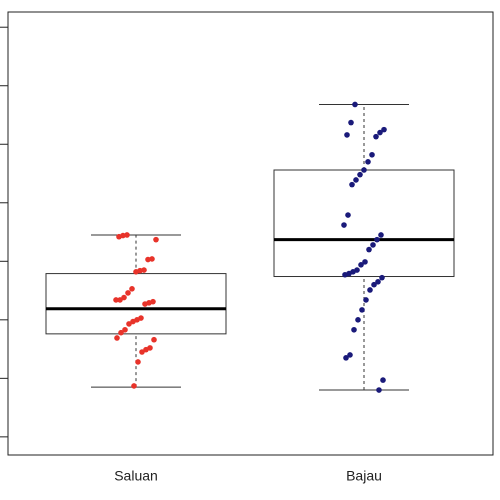  What do you see at coordinates (364, 476) in the screenshot?
I see `x-tick-label: Bajau` at bounding box center [364, 476].